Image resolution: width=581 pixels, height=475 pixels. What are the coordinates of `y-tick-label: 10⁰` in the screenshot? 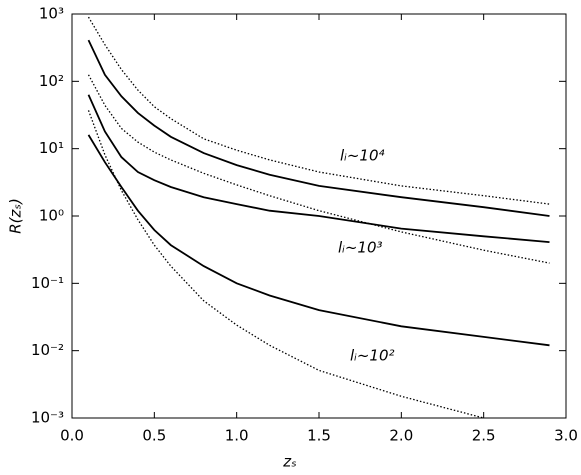 It's located at (51, 216).